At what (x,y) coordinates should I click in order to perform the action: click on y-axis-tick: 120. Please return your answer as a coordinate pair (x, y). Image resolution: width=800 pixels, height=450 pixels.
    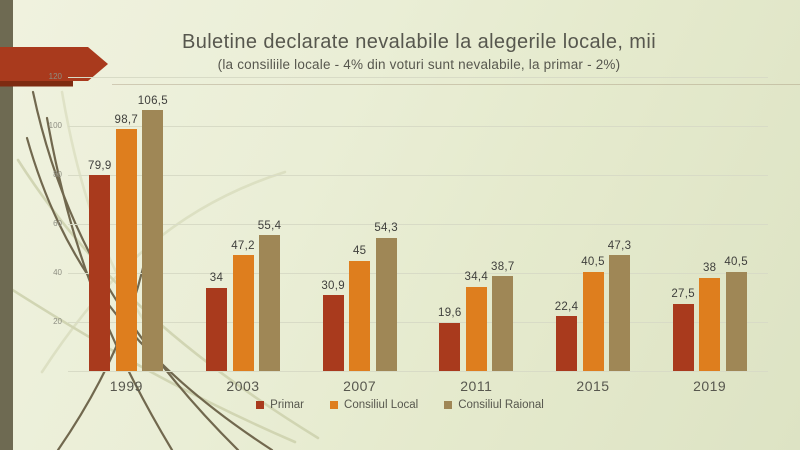
    Looking at the image, I should click on (55, 76).